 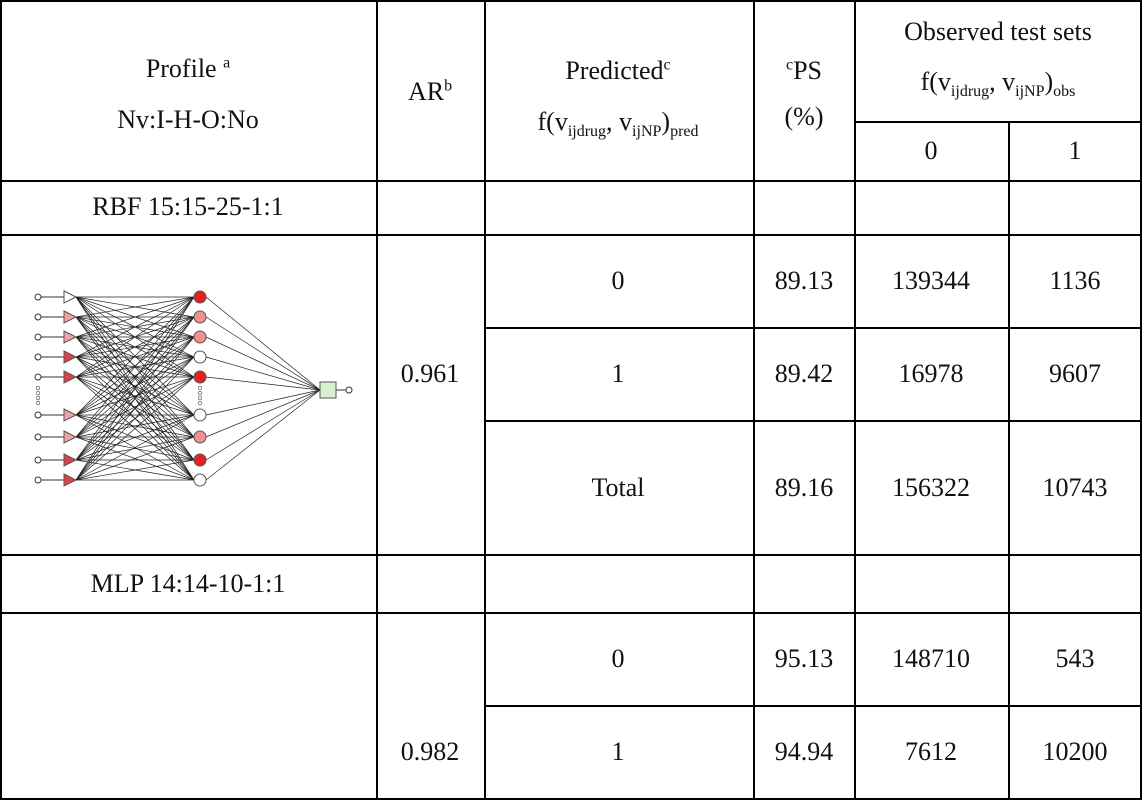 I want to click on mlp-row0-obs1: 543, so click(x=1075, y=658).